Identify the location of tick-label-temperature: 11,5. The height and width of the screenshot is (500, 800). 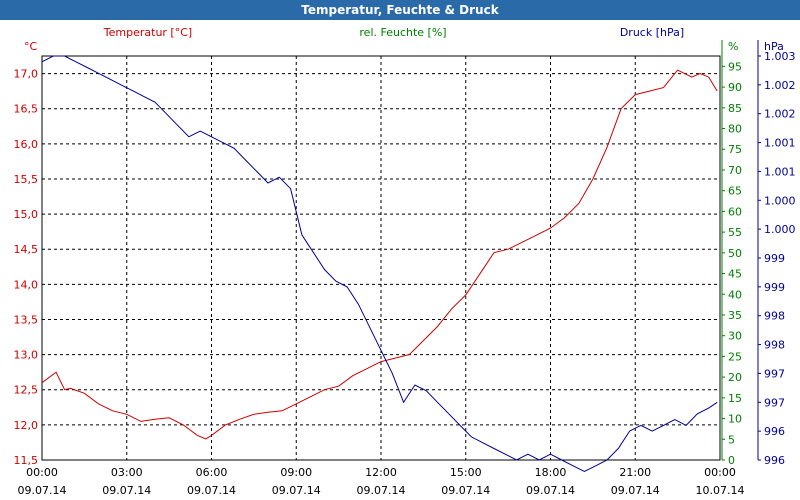
(26, 460).